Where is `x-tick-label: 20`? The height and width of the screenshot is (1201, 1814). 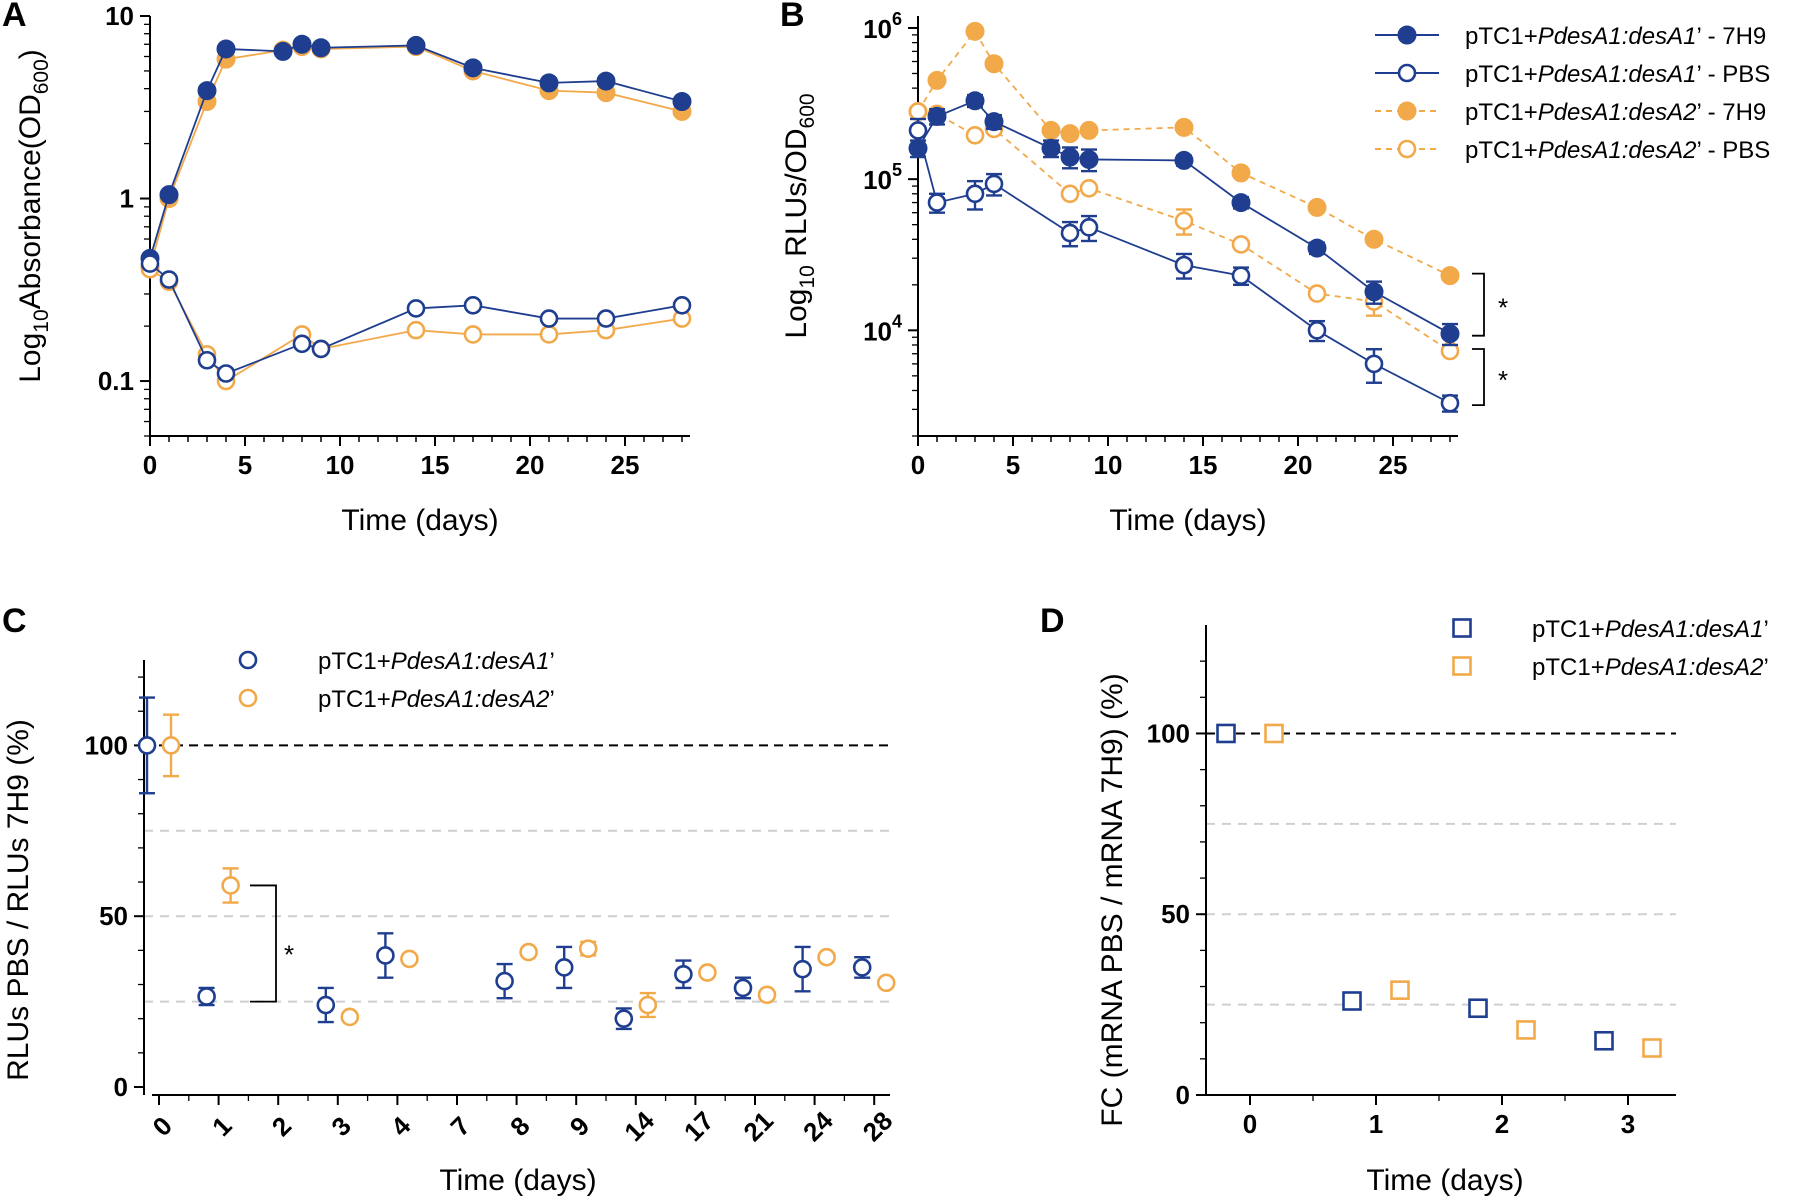
x-tick-label: 20 is located at coordinates (530, 465).